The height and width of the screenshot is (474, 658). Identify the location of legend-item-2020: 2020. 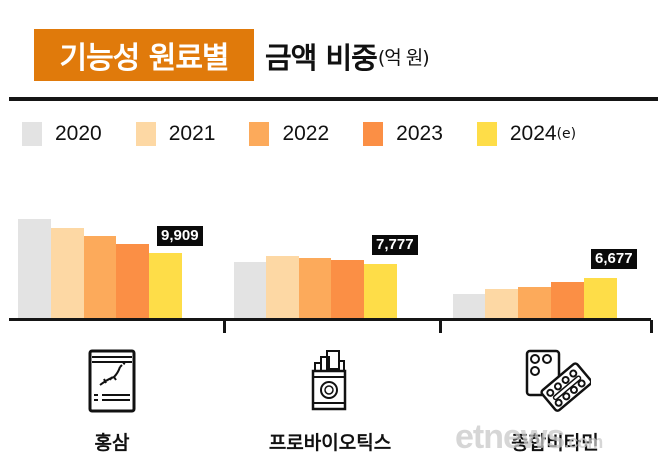
(62, 134).